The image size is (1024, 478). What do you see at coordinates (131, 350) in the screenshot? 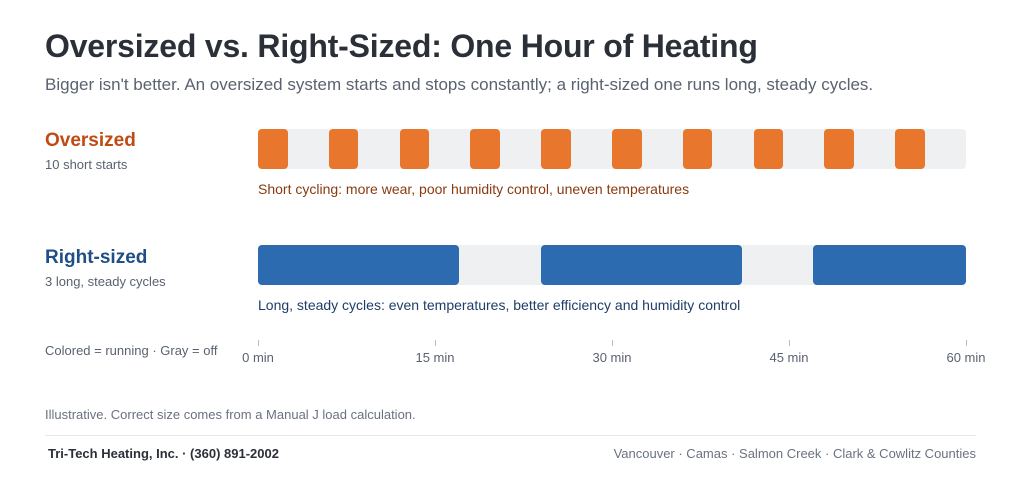
I see `legend-text: Colored = running · Gray = off` at bounding box center [131, 350].